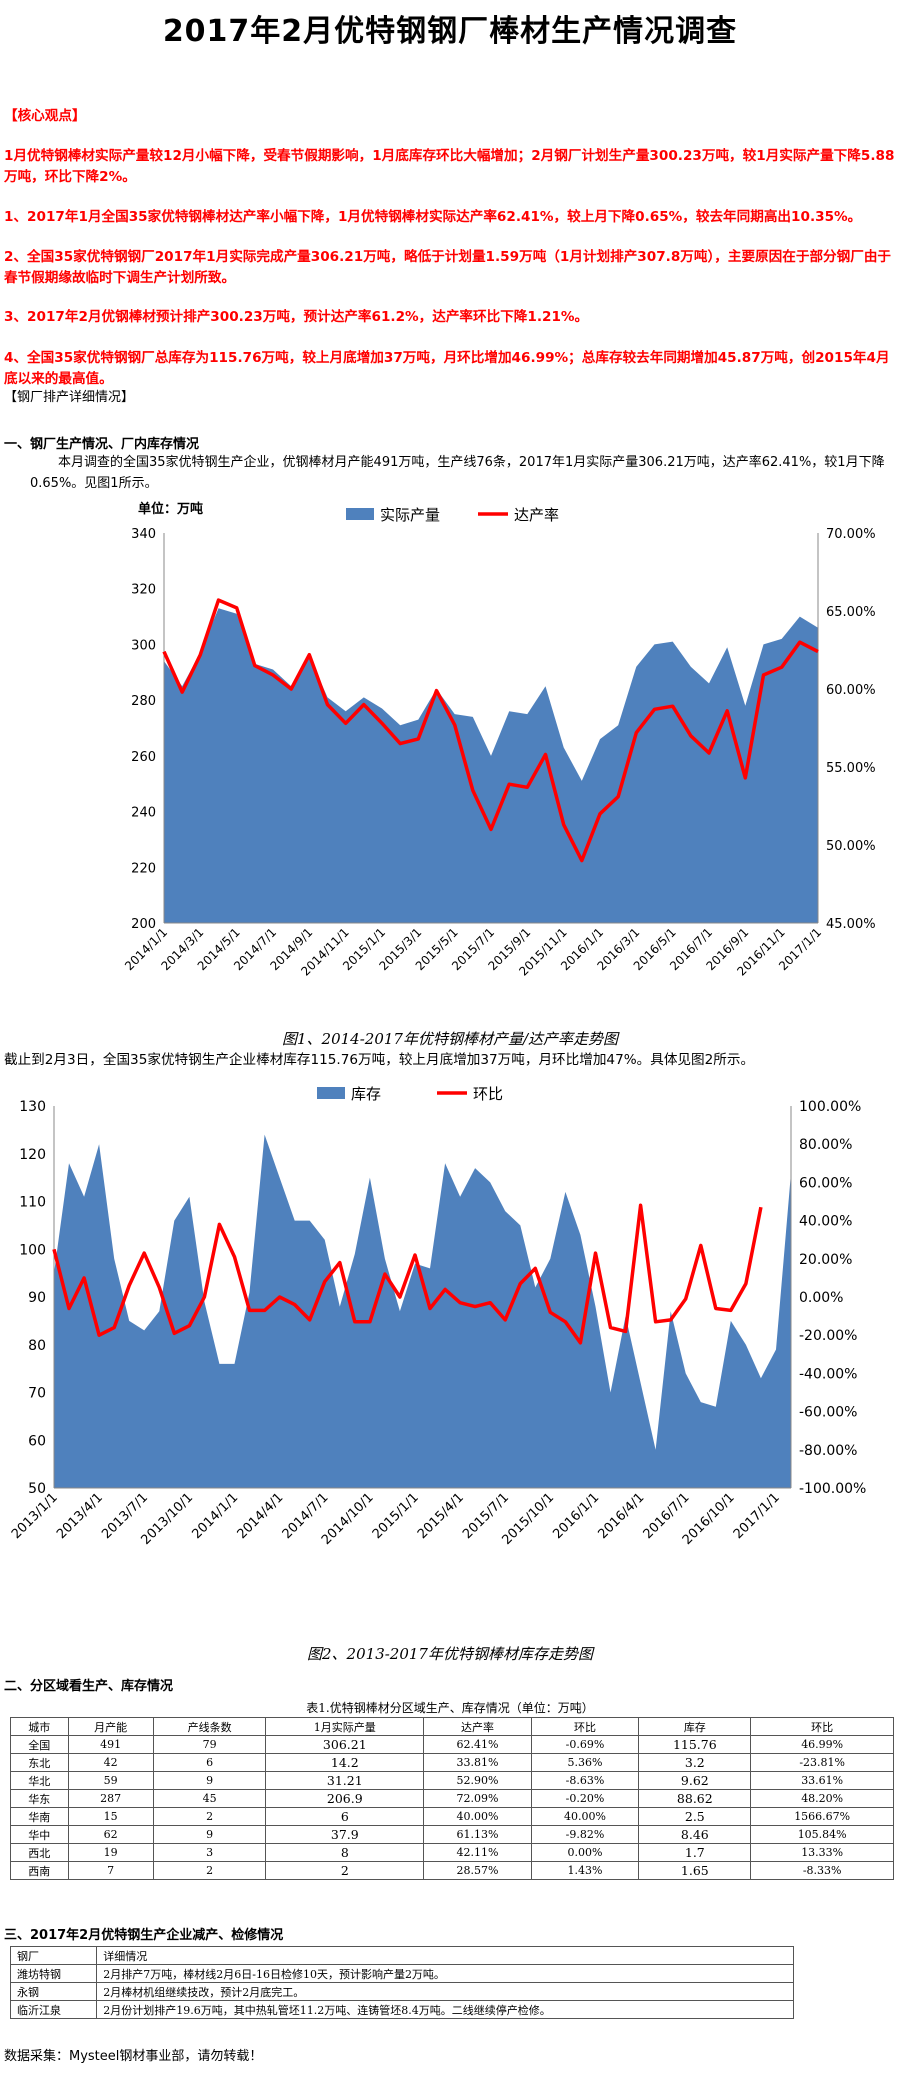 This screenshot has width=900, height=2074. I want to click on region-table-cell: 东北, so click(39, 1762).